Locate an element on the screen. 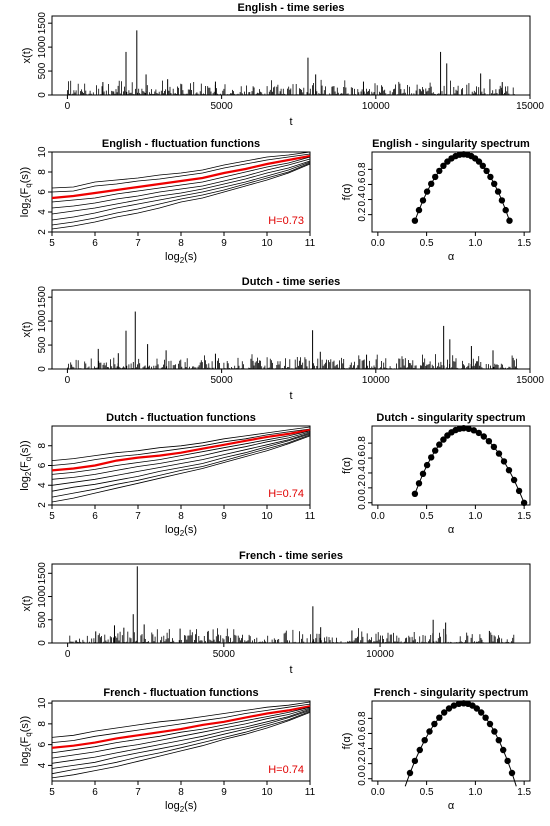 The image size is (550, 826). x-tick-label: 0 is located at coordinates (68, 380).